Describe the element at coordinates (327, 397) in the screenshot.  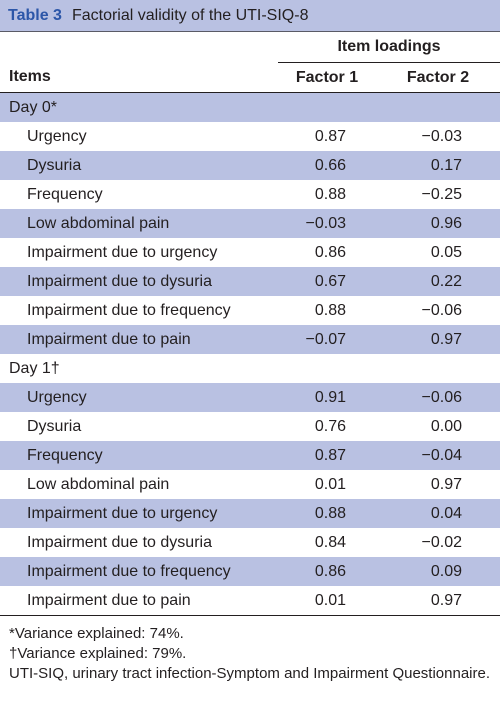
I see `factor1-value: 0.91` at that location.